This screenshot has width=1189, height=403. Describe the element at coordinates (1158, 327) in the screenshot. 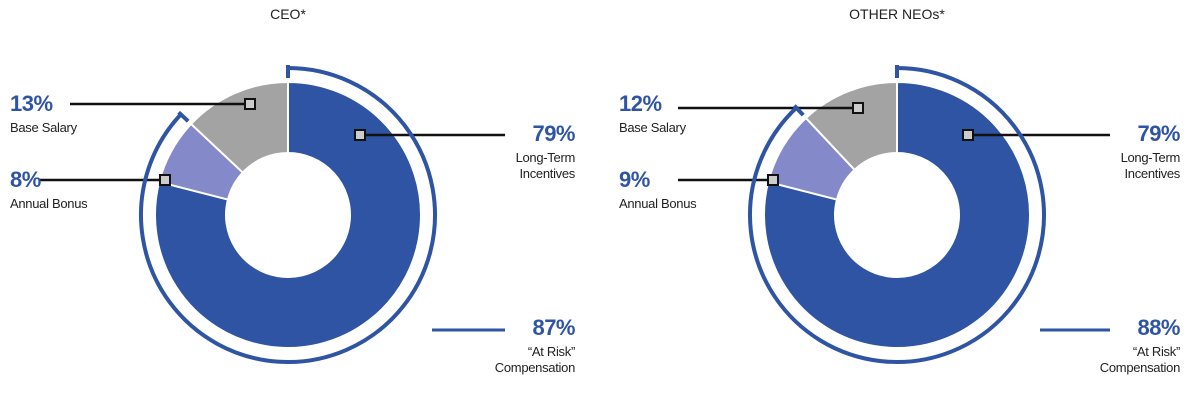

I see `value-label: 88%` at that location.